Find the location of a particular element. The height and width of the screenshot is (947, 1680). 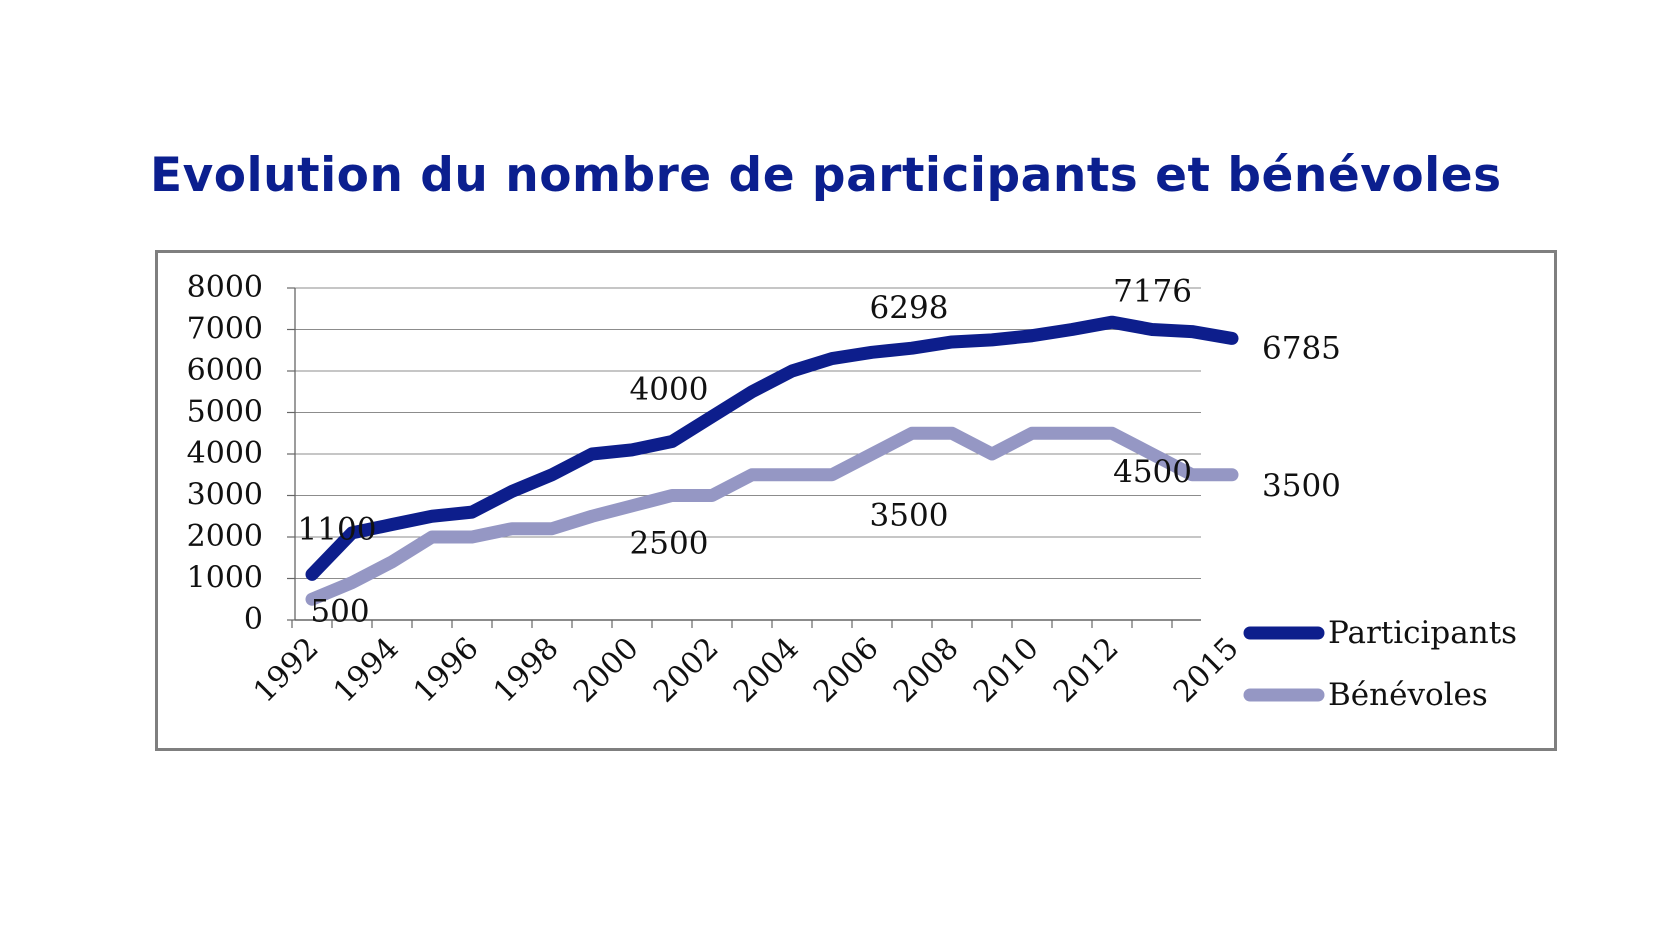

y-tick-label-7000: 7000 is located at coordinates (225, 329).